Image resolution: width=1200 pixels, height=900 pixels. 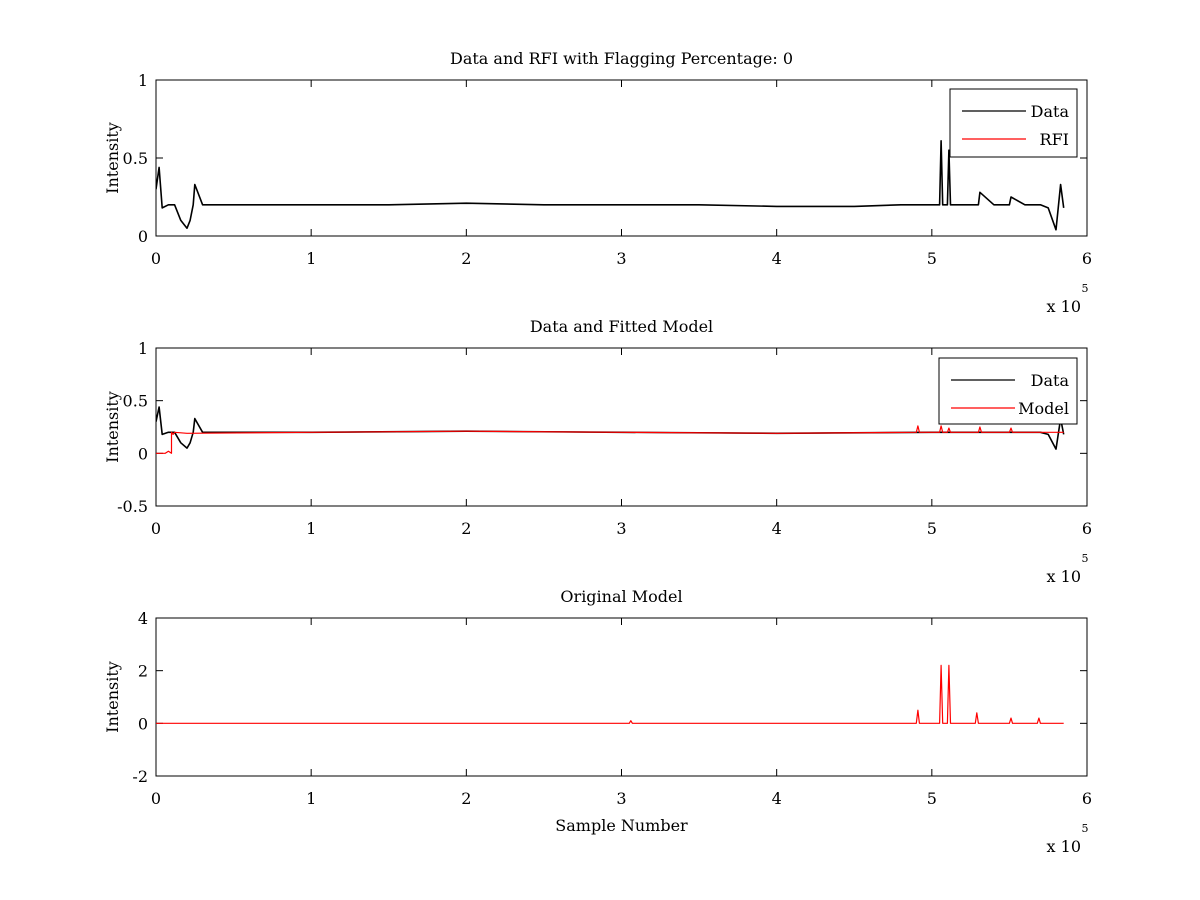 What do you see at coordinates (140, 776) in the screenshot?
I see `y-tick-label: -2` at bounding box center [140, 776].